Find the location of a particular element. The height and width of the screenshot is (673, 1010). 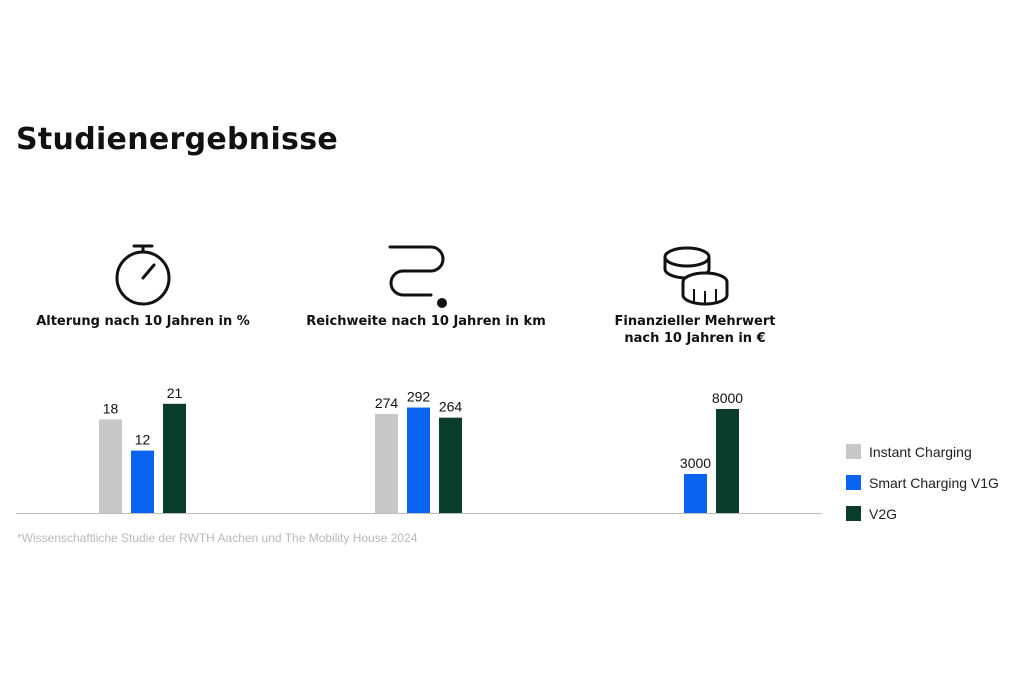

bar-value-label-3-smart: 3000 is located at coordinates (695, 463).